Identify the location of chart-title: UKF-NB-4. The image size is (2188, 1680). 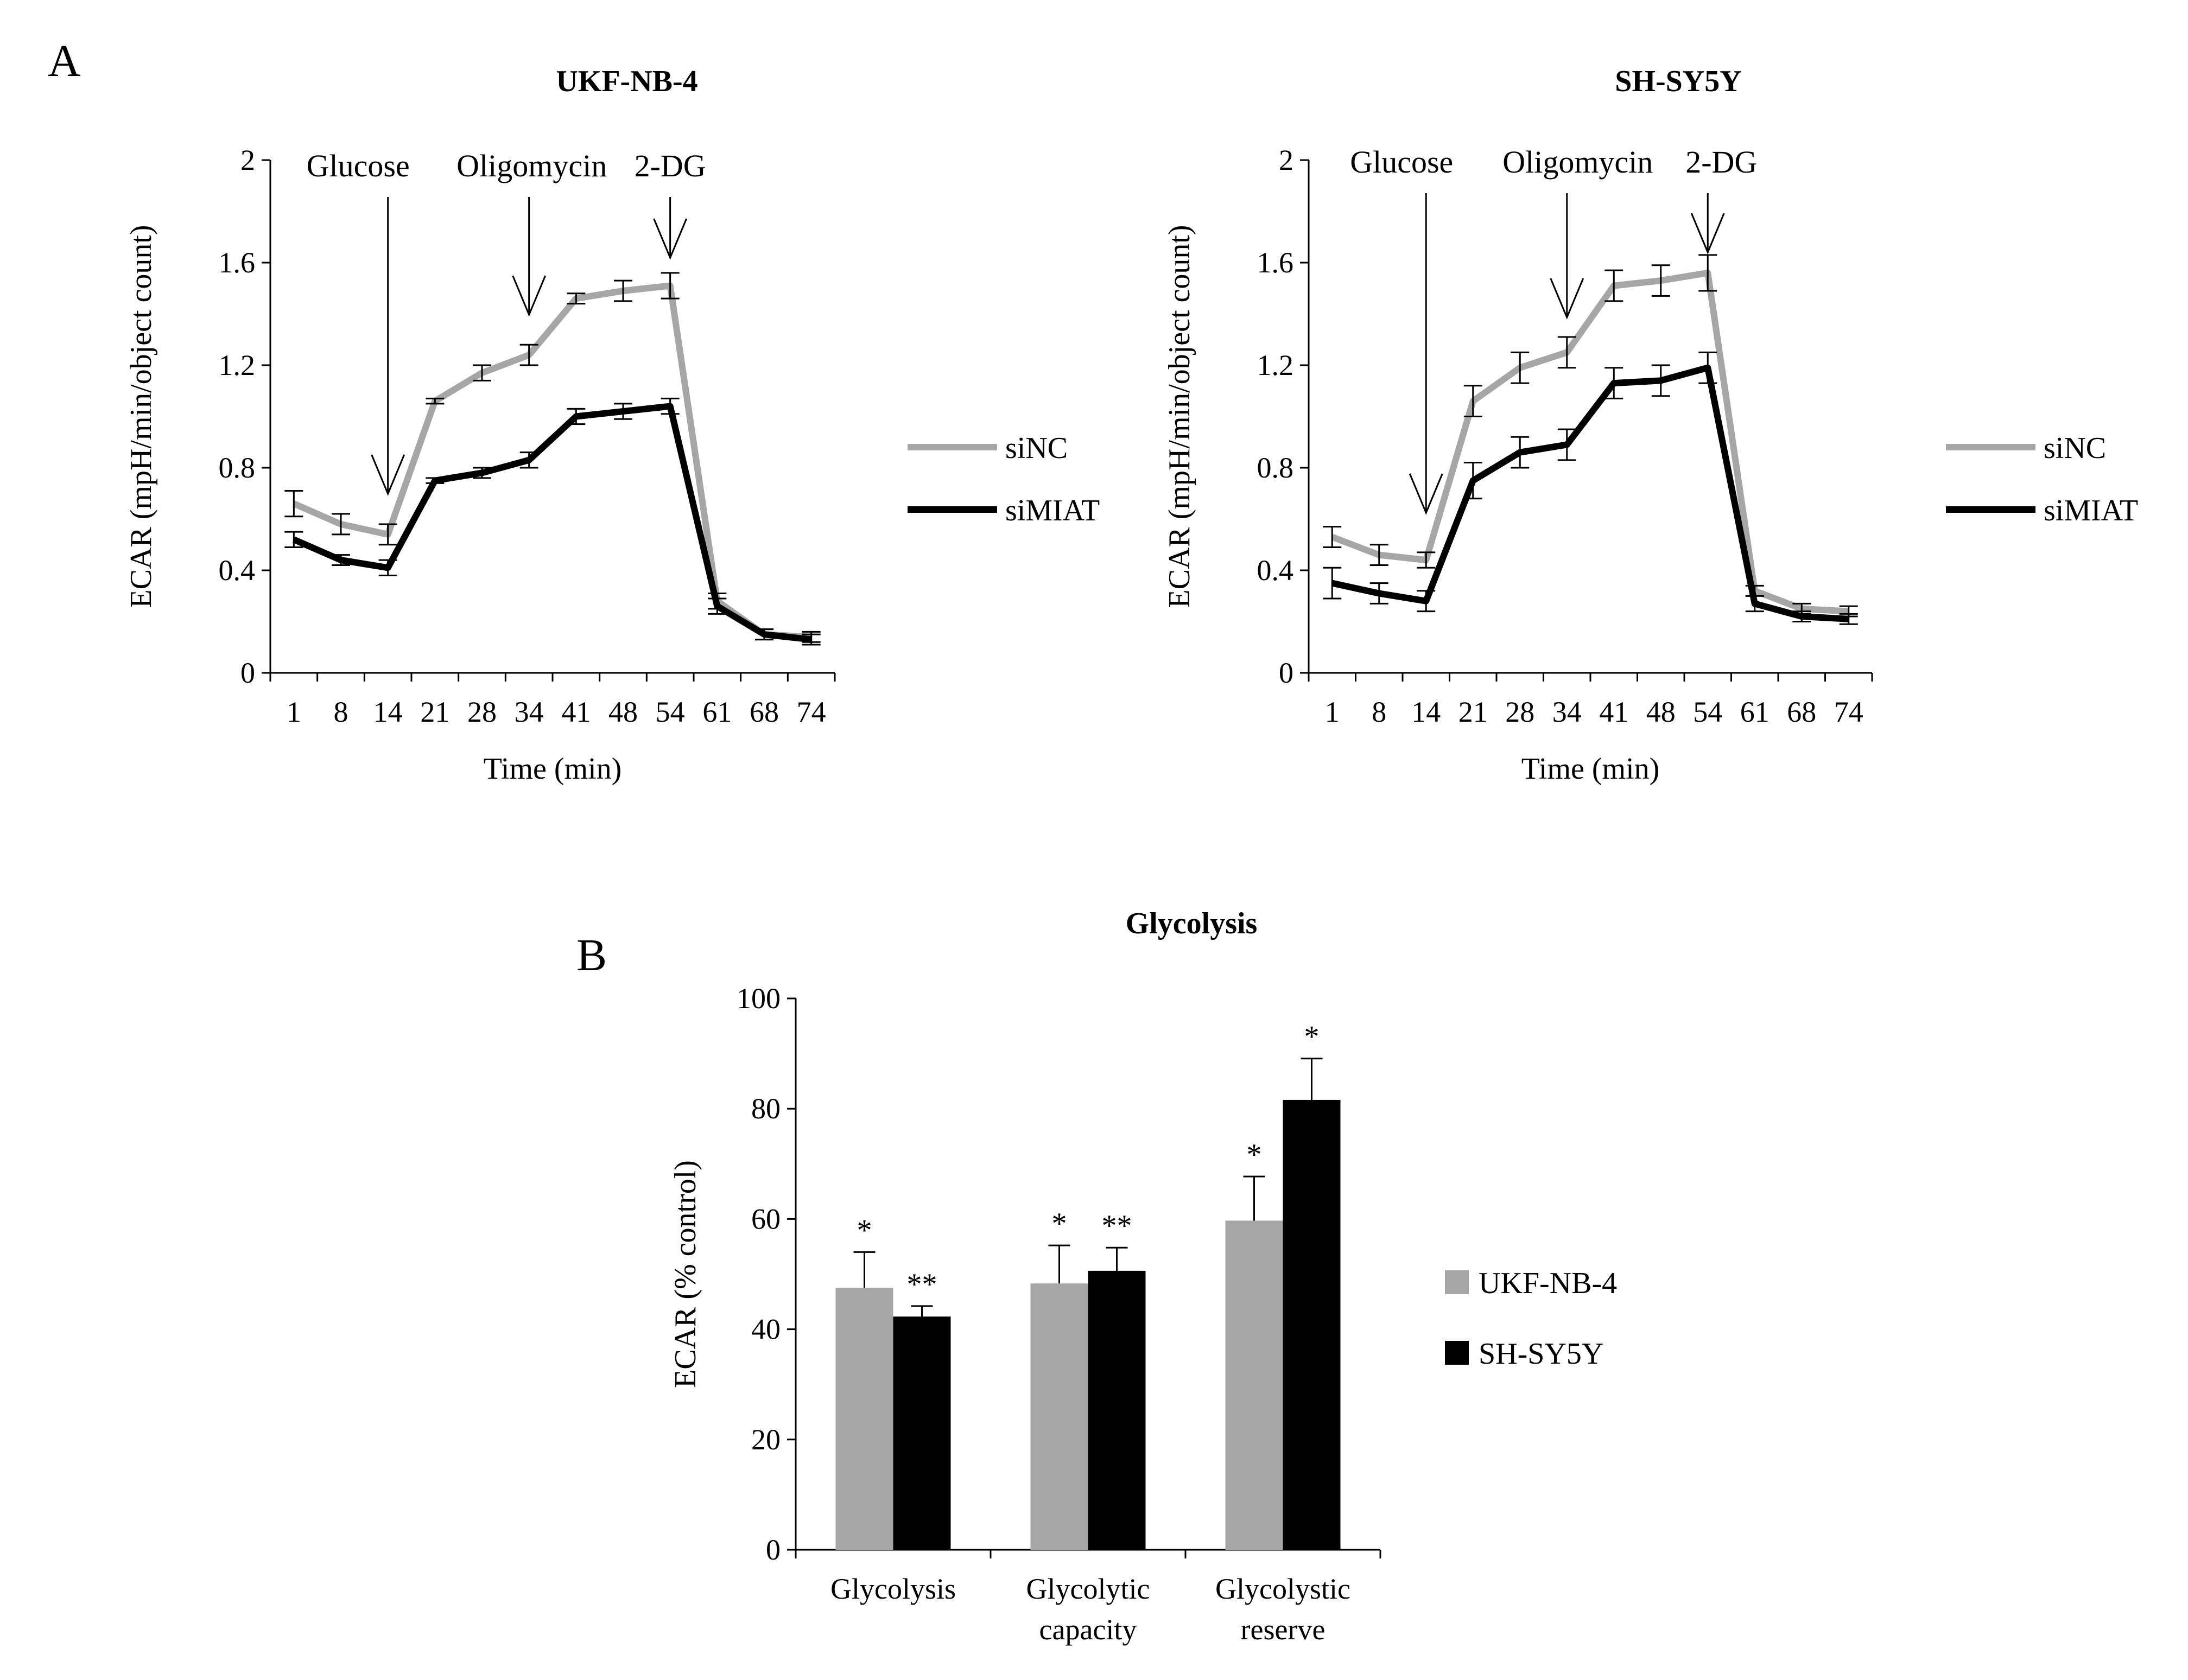
(626, 81).